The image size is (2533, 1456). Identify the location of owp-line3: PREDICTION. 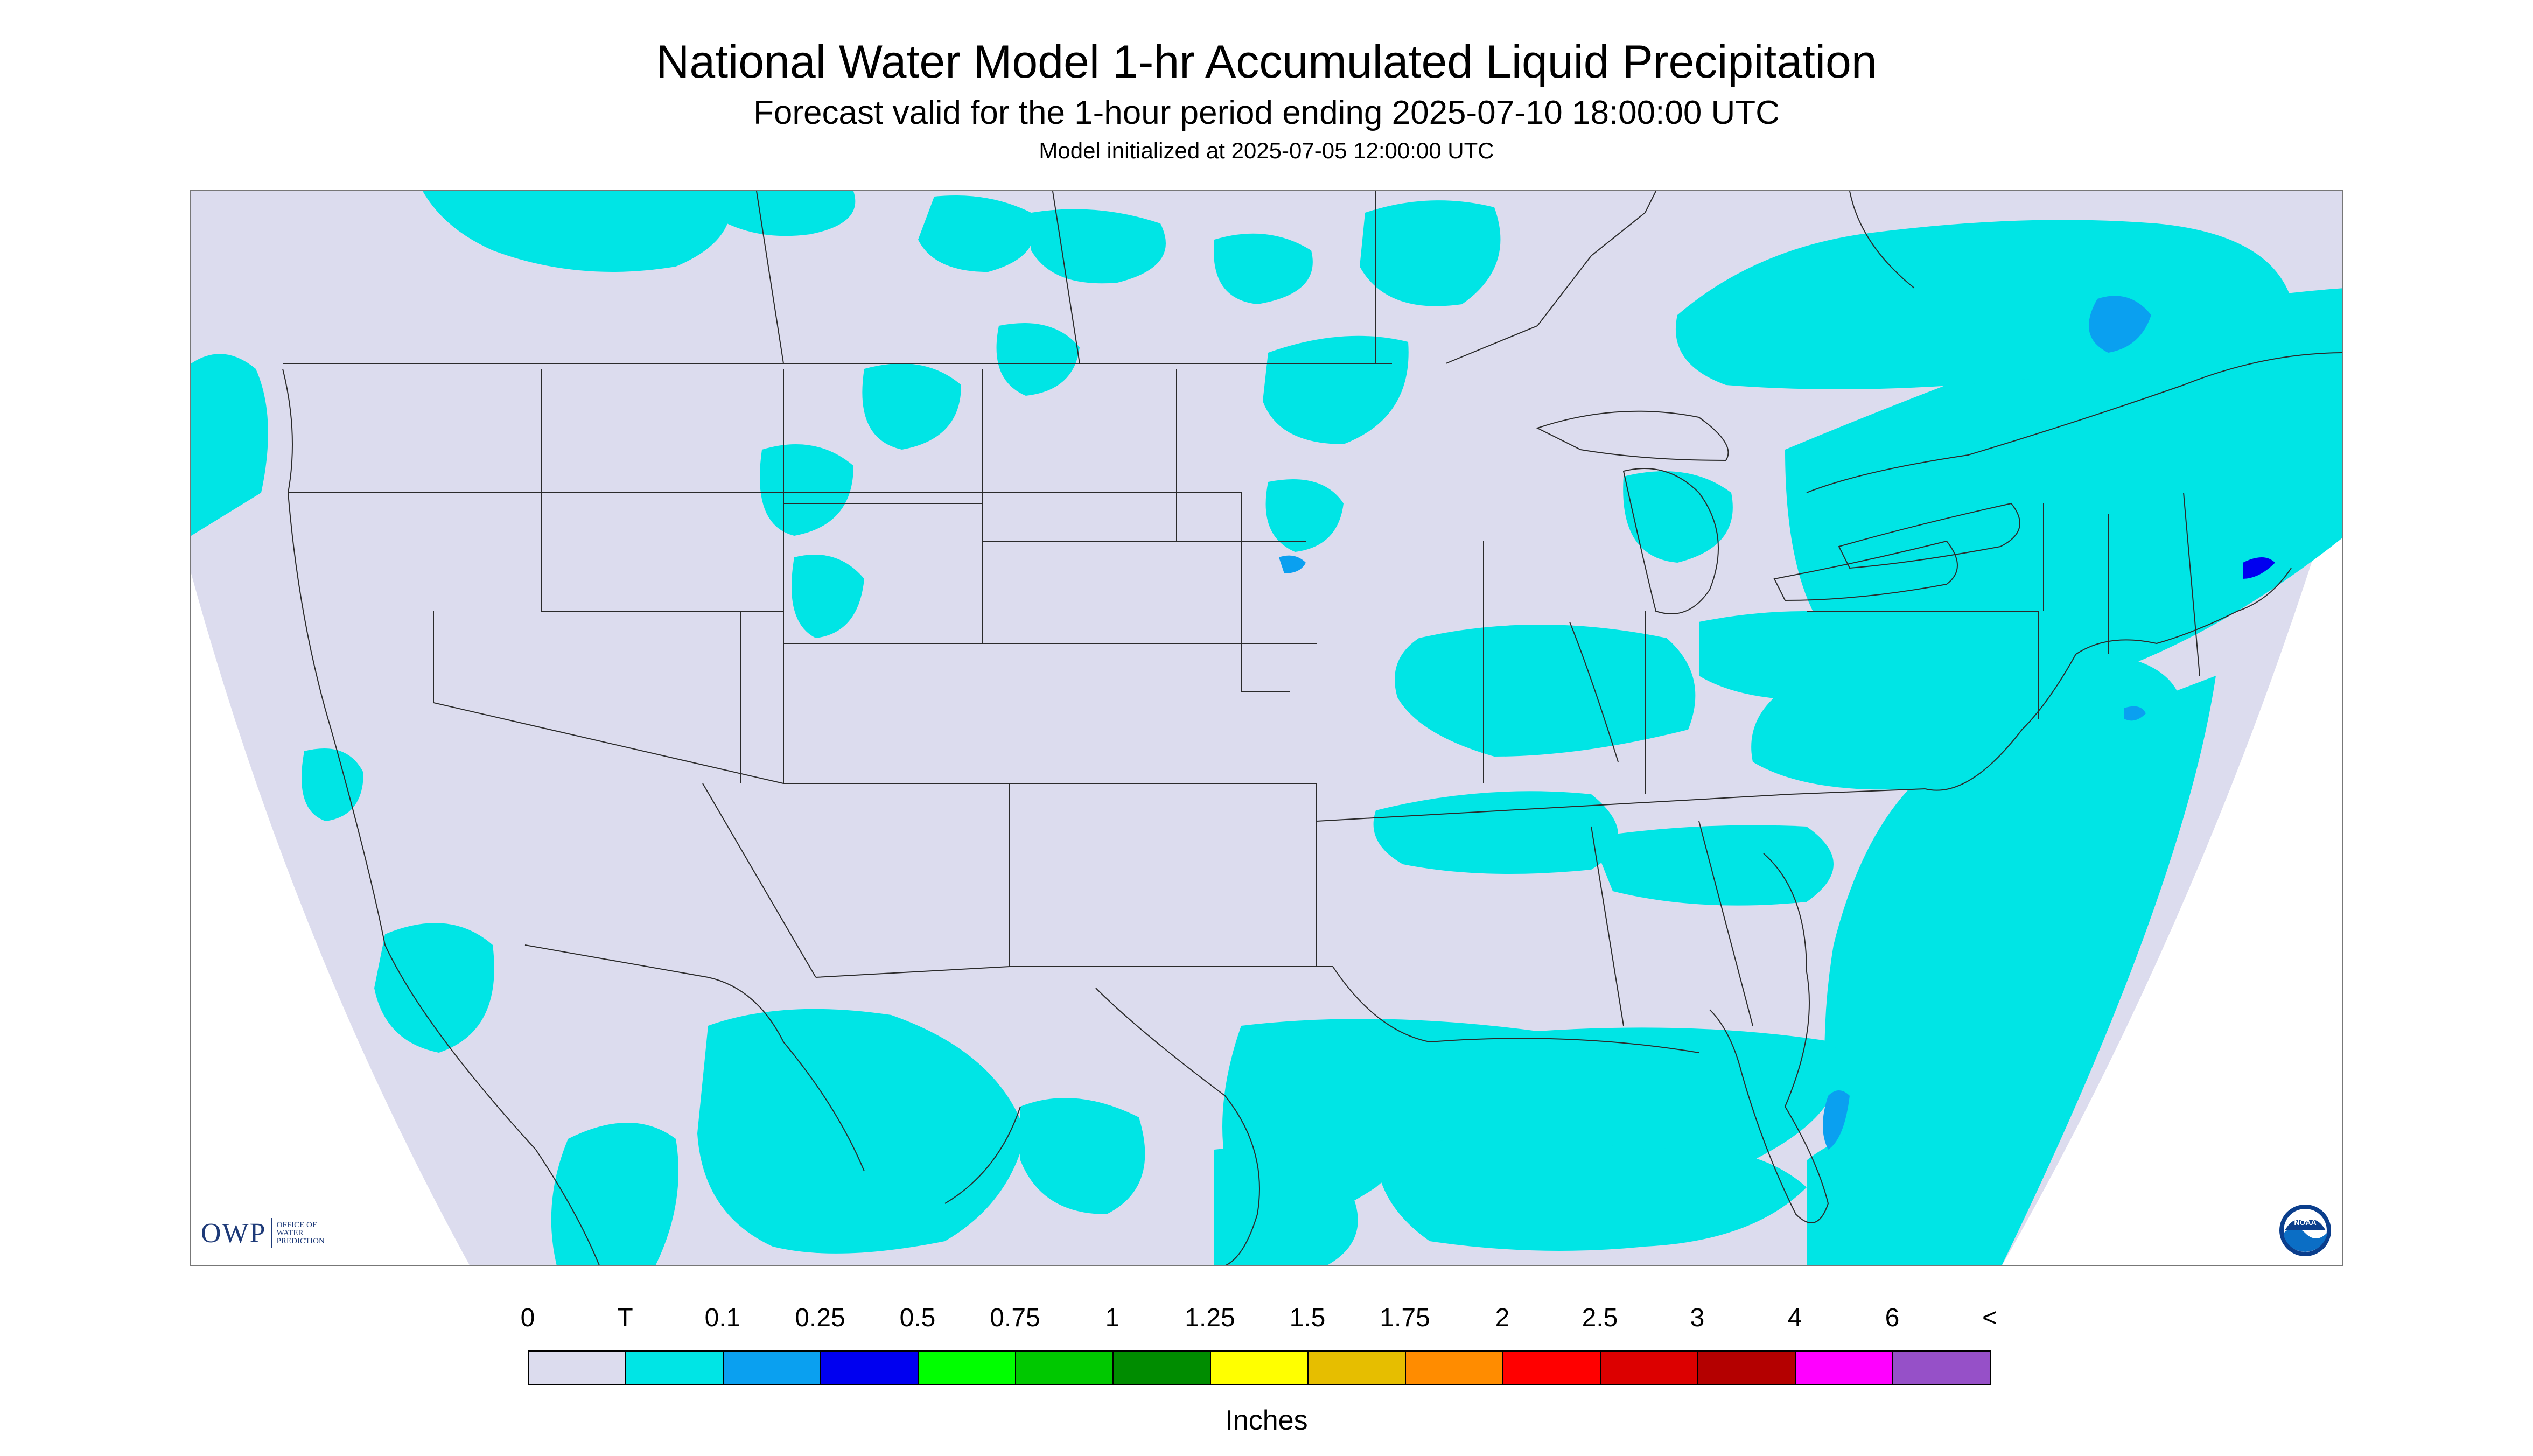
(301, 1240).